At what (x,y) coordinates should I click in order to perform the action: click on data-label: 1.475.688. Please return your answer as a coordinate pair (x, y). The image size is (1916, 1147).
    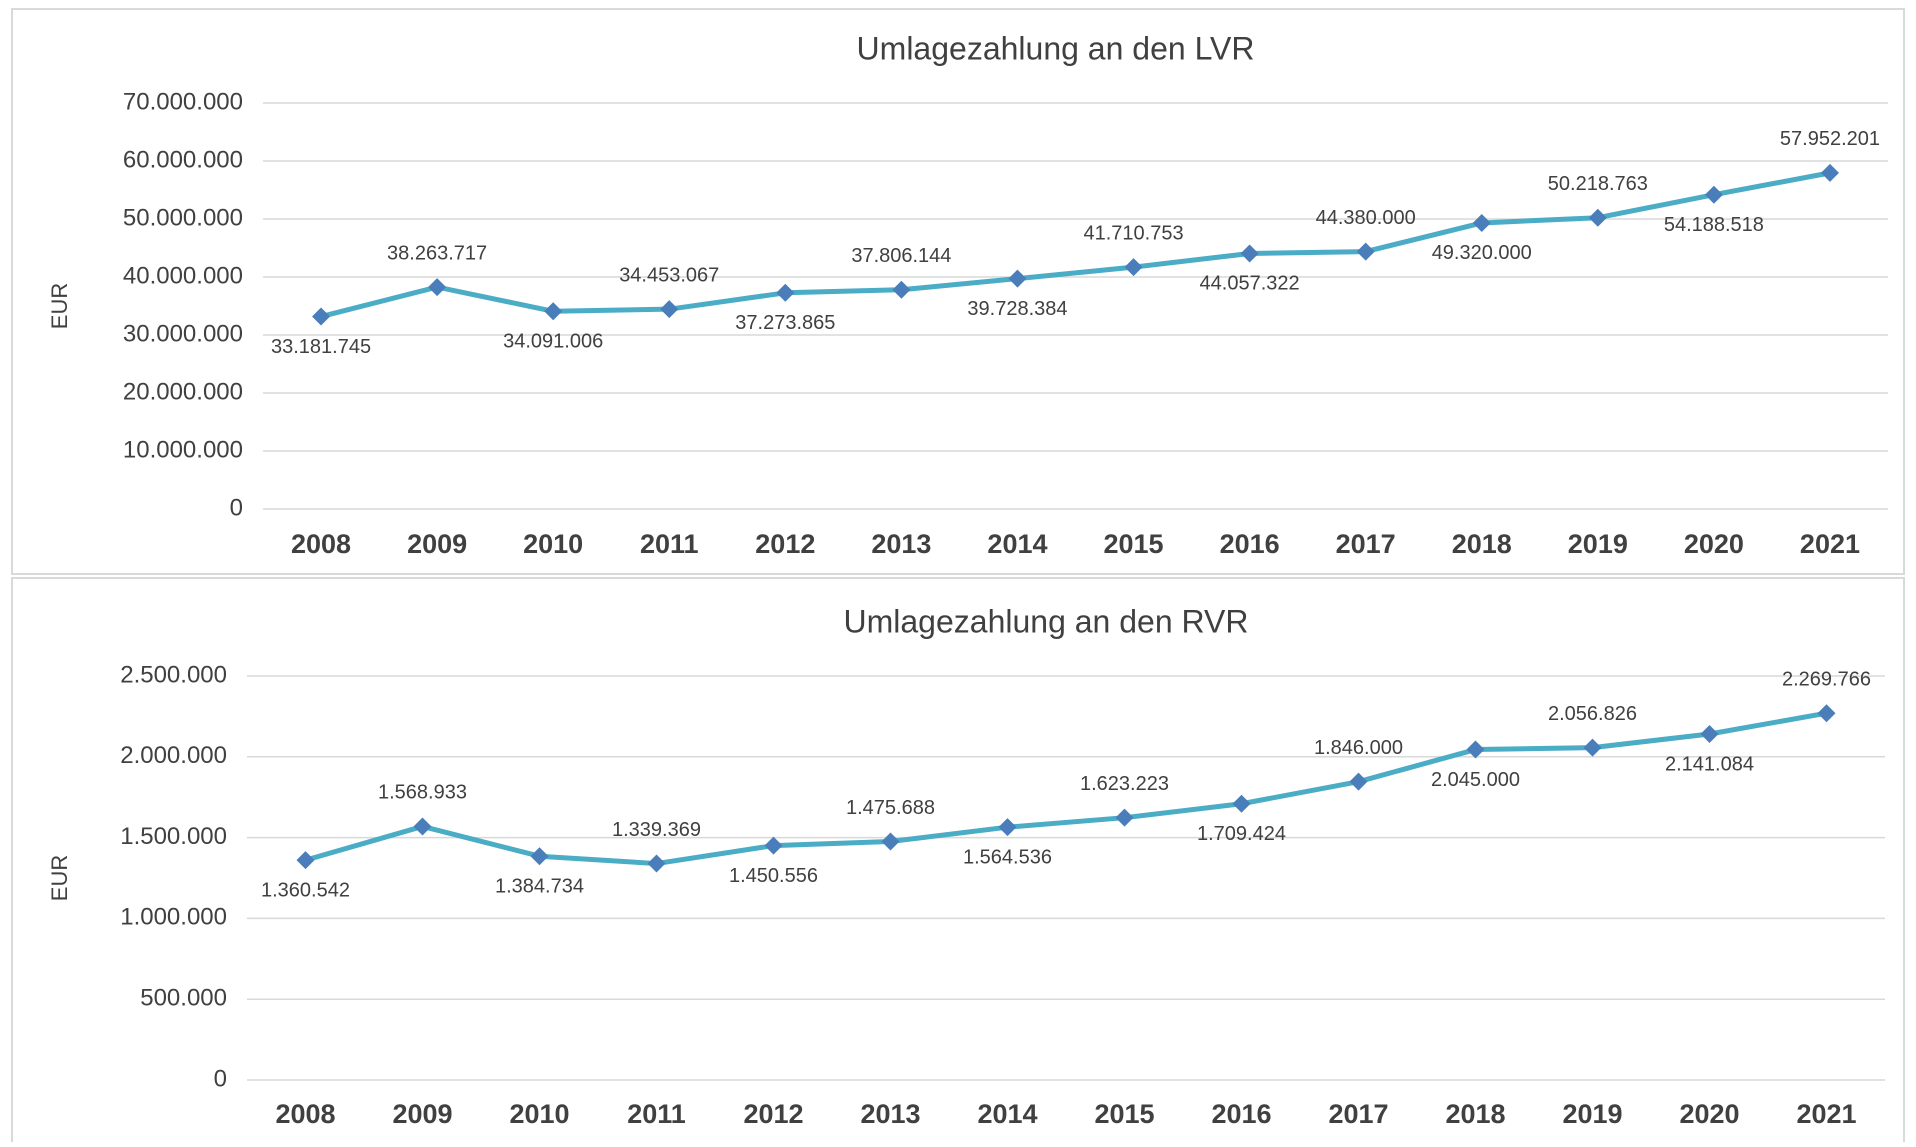
    Looking at the image, I should click on (890, 808).